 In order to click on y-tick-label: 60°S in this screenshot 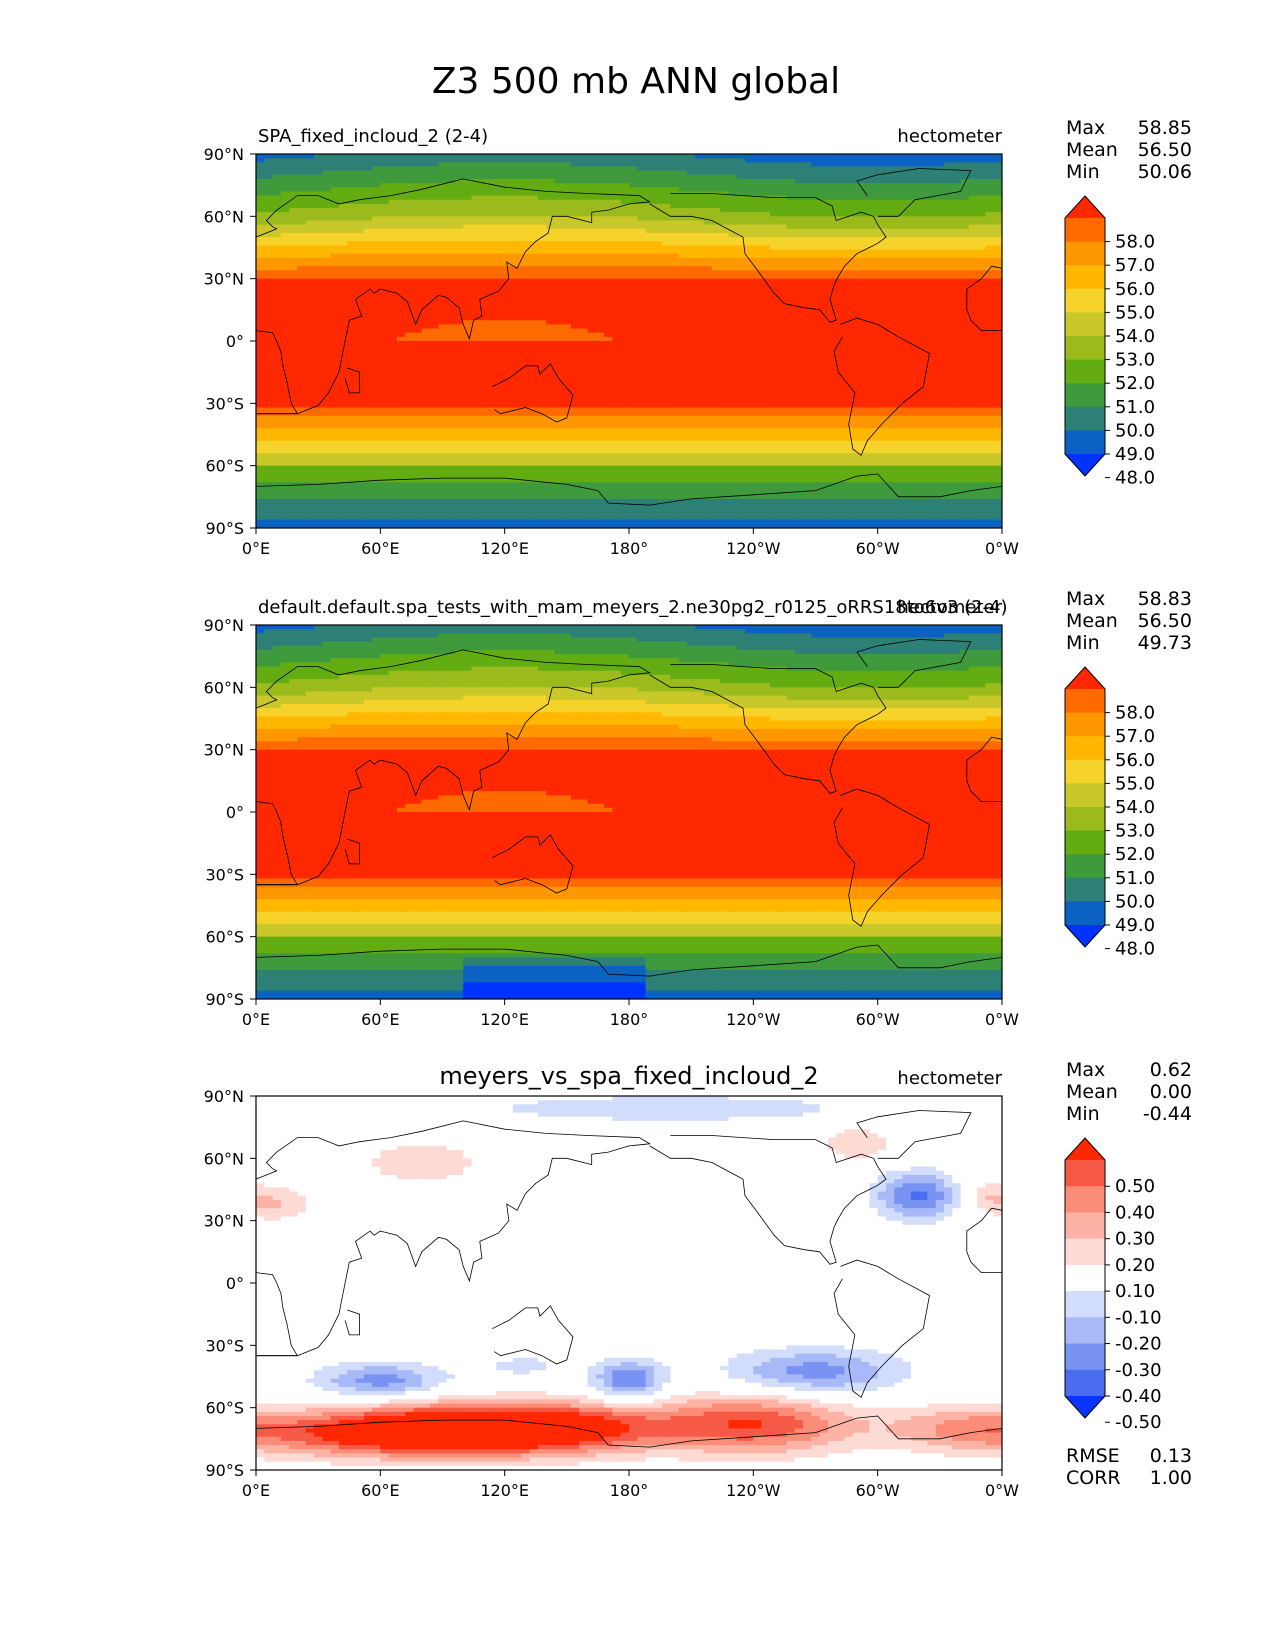, I will do `click(224, 466)`.